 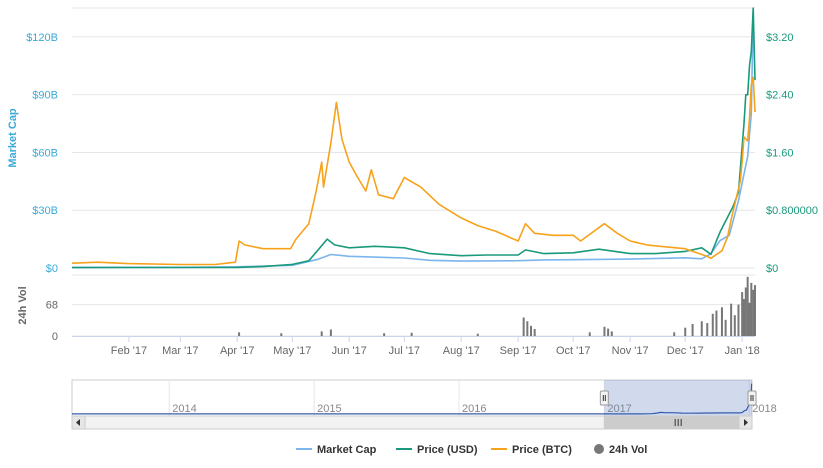 What do you see at coordinates (764, 409) in the screenshot?
I see `navigator-year-label: 2018` at bounding box center [764, 409].